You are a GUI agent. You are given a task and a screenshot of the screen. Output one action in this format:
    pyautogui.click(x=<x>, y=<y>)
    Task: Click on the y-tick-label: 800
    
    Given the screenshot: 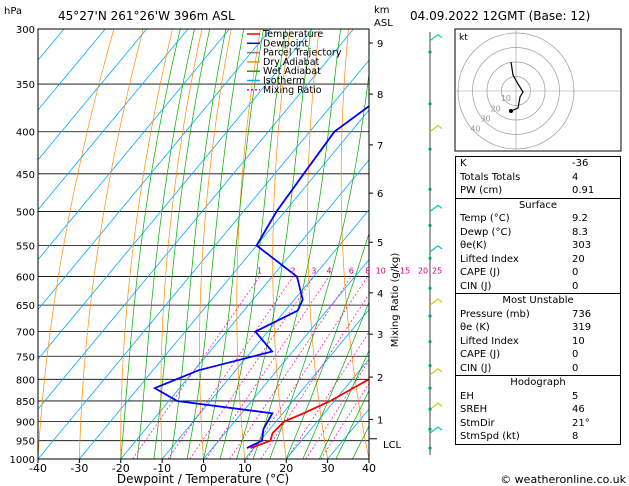 What is the action you would take?
    pyautogui.click(x=25, y=380)
    